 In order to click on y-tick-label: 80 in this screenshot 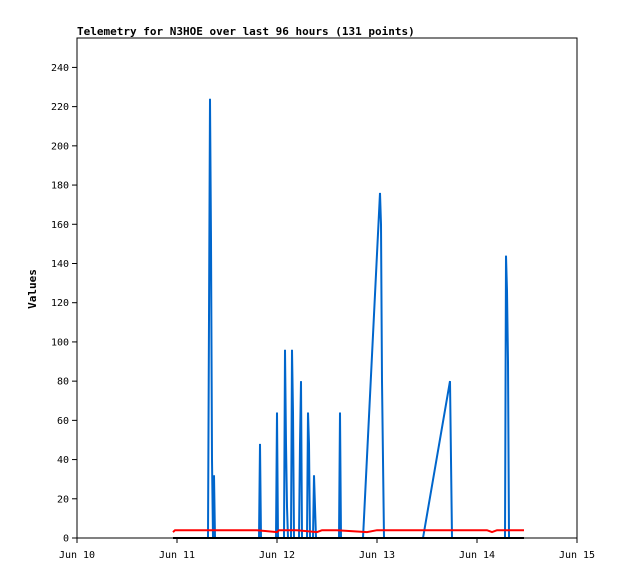, I will do `click(63, 382)`.